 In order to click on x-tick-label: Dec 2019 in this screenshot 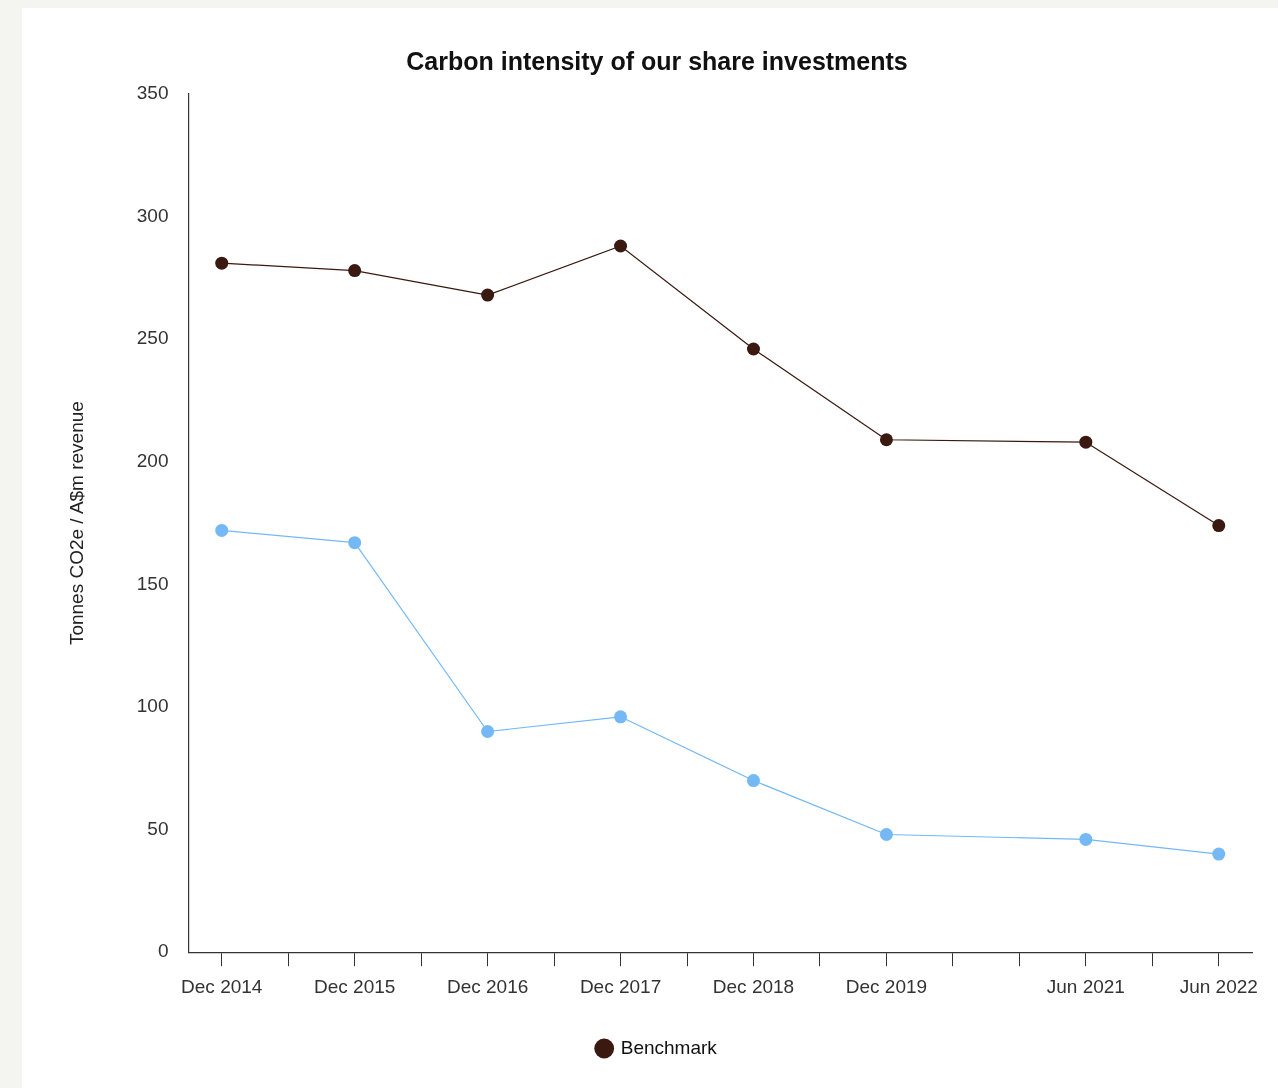, I will do `click(886, 986)`.